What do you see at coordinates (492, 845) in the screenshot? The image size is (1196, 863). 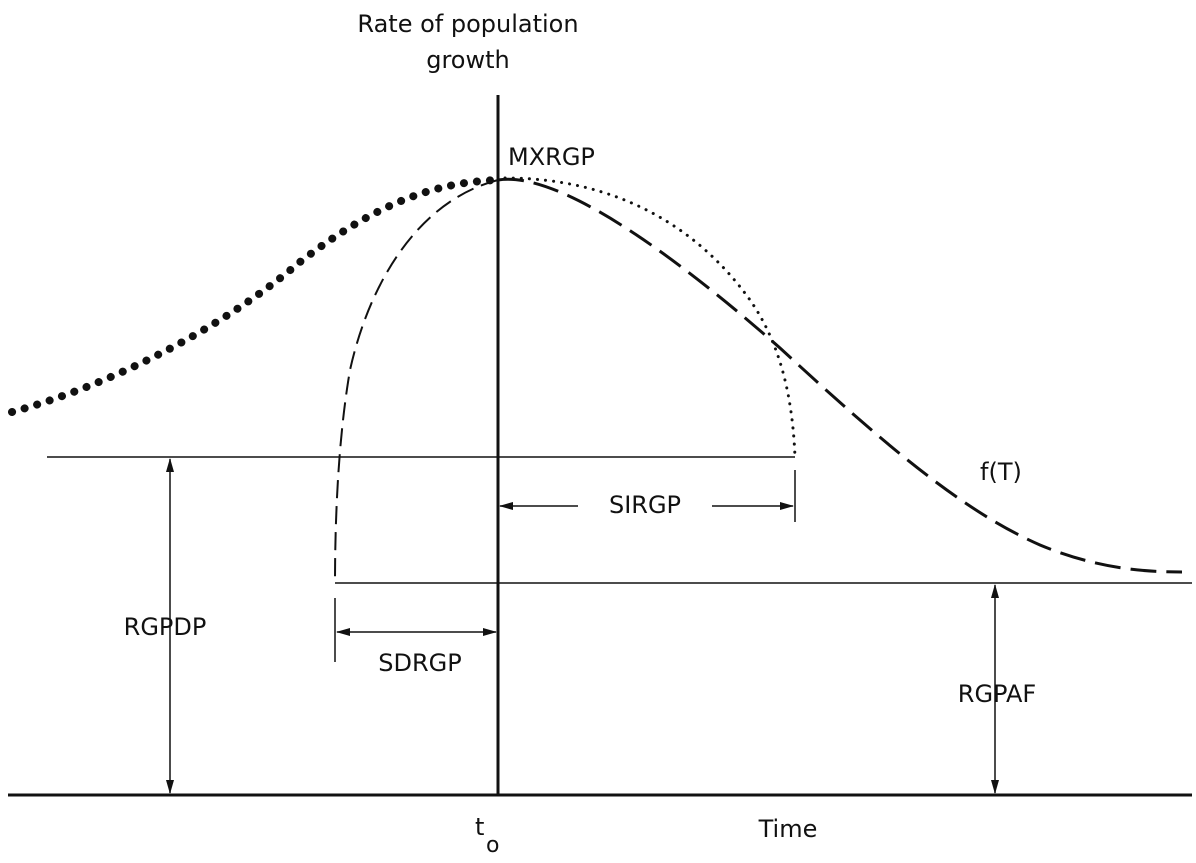 I see `t0-subscript: o` at bounding box center [492, 845].